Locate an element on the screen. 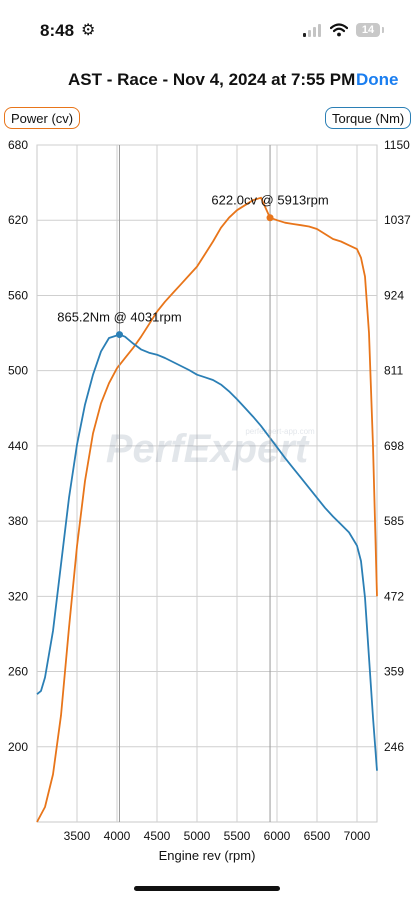 The height and width of the screenshot is (900, 414). home-indicator is located at coordinates (207, 888).